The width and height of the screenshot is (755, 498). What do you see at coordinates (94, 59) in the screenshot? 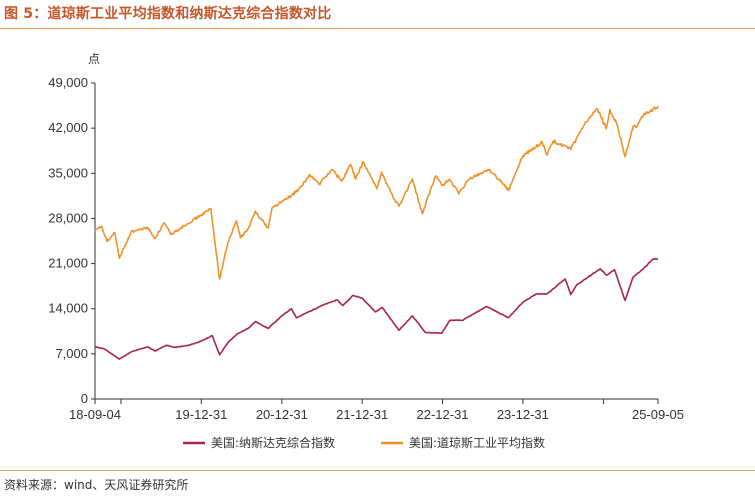
I see `y-axis-unit-label: 点` at bounding box center [94, 59].